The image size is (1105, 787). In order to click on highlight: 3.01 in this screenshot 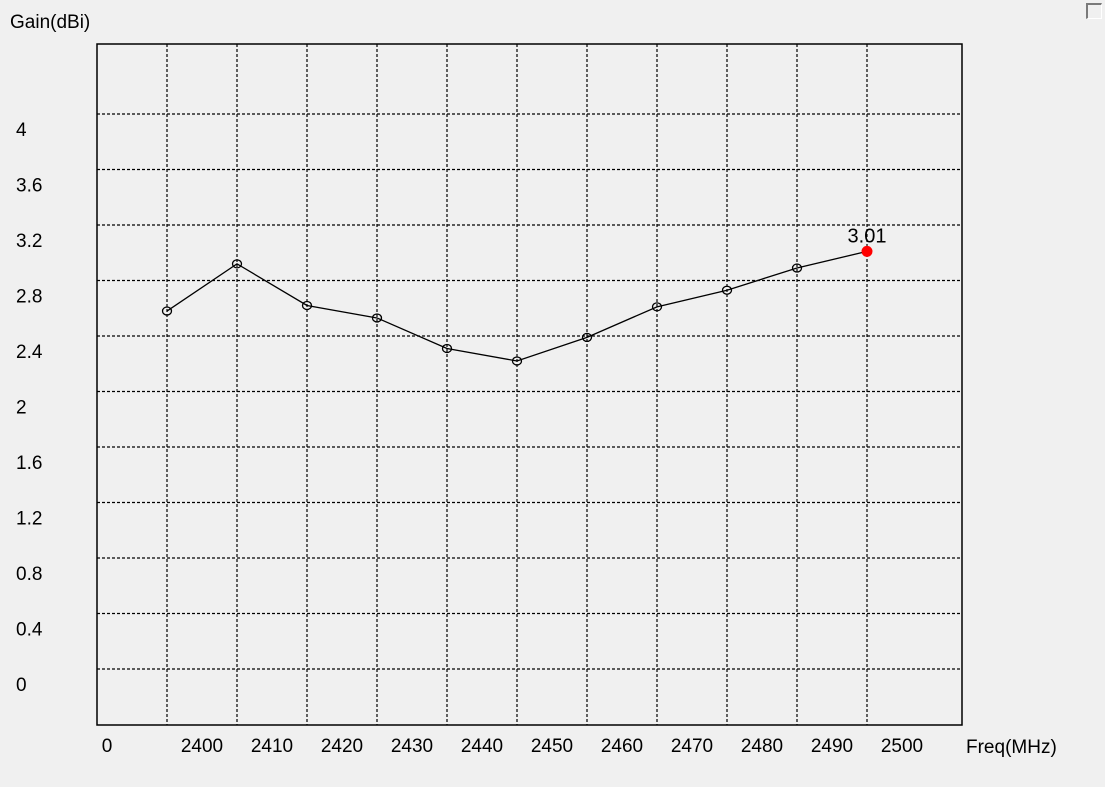, I will do `click(867, 241)`.